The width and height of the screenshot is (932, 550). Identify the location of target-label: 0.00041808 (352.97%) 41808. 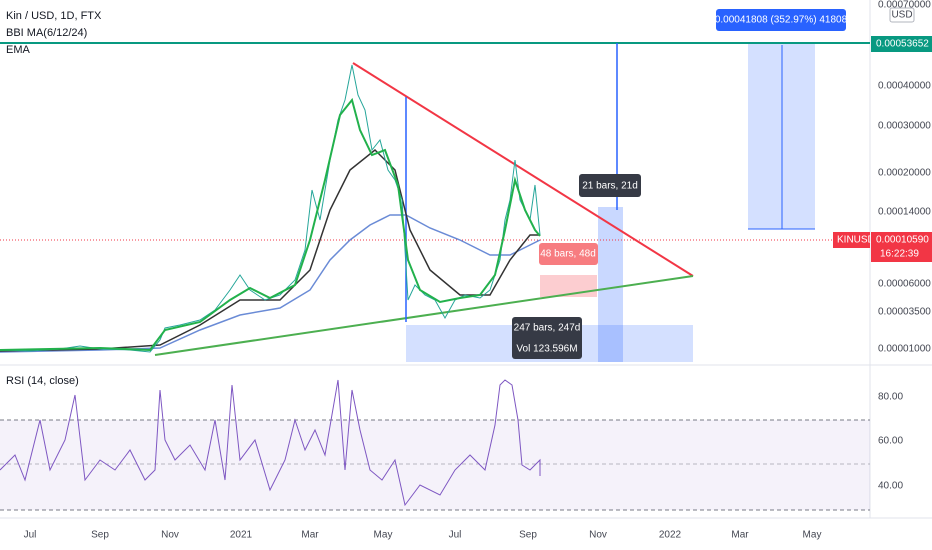
(781, 20).